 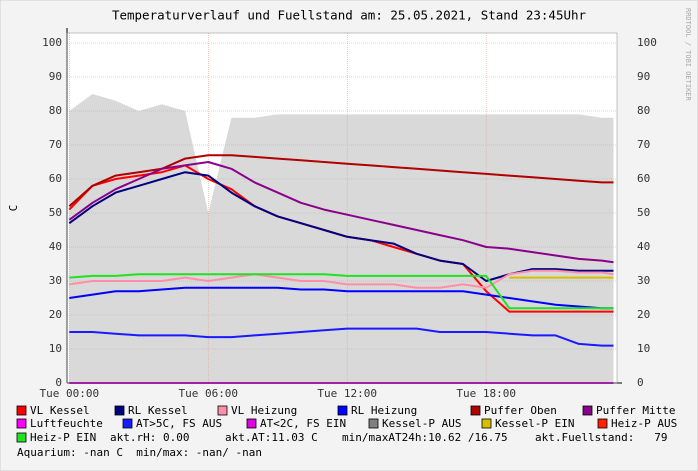 I want to click on y-tick-label: 20, so click(x=55, y=314).